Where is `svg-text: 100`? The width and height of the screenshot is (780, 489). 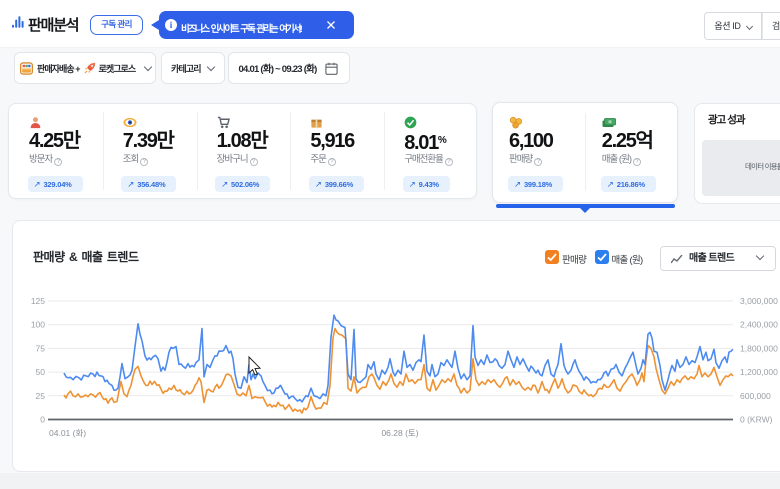
svg-text: 100 is located at coordinates (38, 325).